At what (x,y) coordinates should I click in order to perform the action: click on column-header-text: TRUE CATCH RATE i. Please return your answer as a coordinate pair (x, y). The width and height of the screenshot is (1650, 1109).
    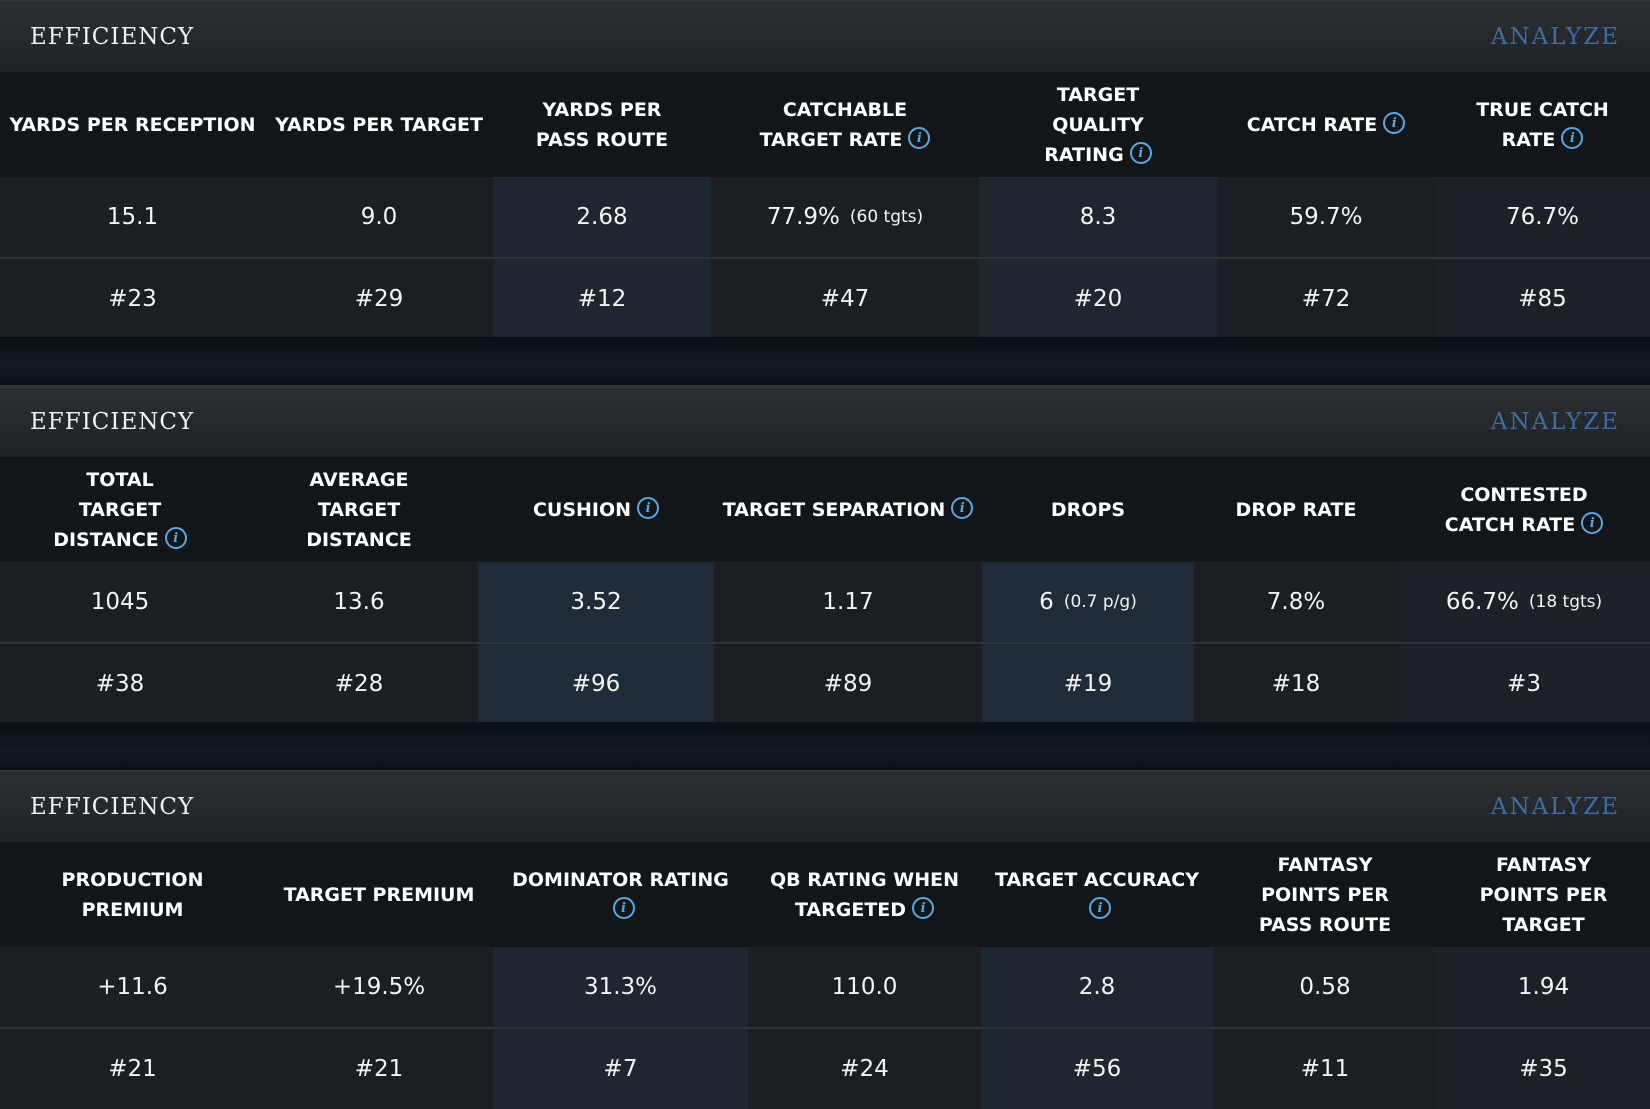
    Looking at the image, I should click on (1543, 125).